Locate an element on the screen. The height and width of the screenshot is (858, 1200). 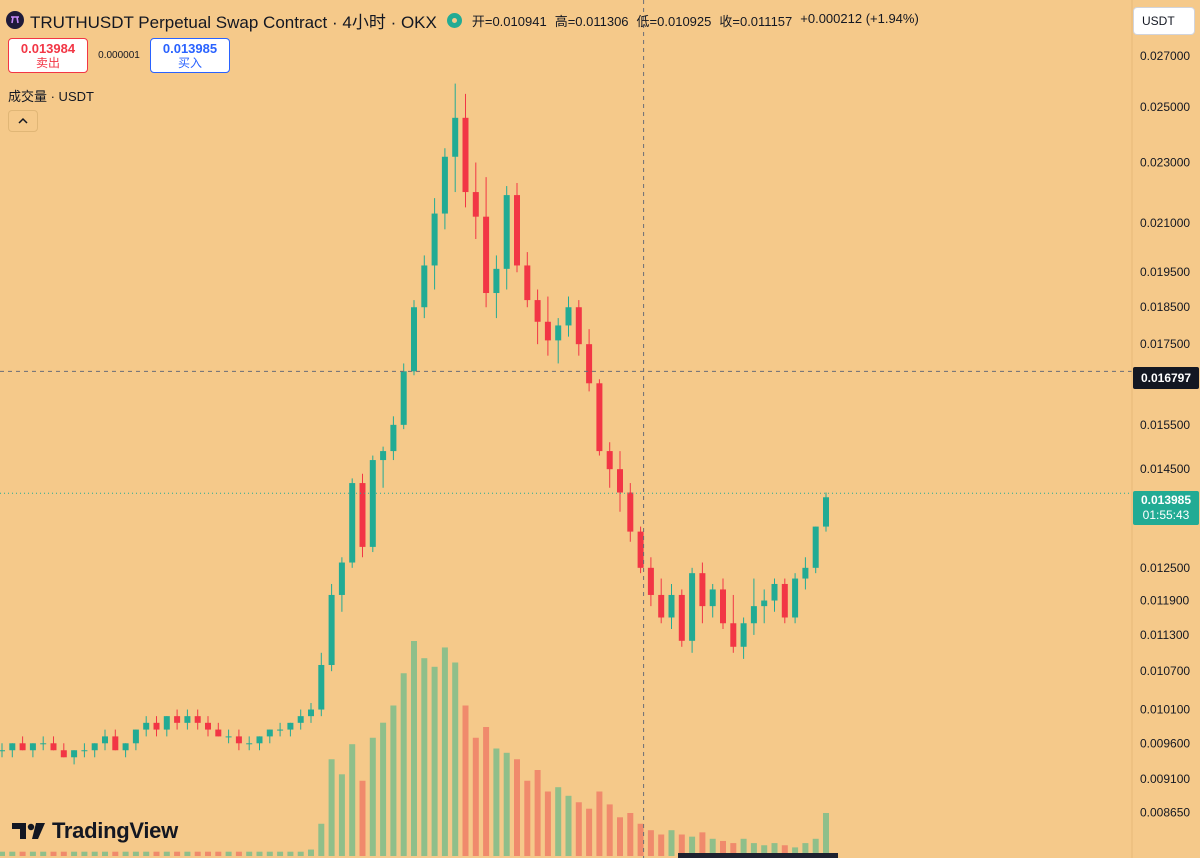
market-status-icon is located at coordinates (454, 20).